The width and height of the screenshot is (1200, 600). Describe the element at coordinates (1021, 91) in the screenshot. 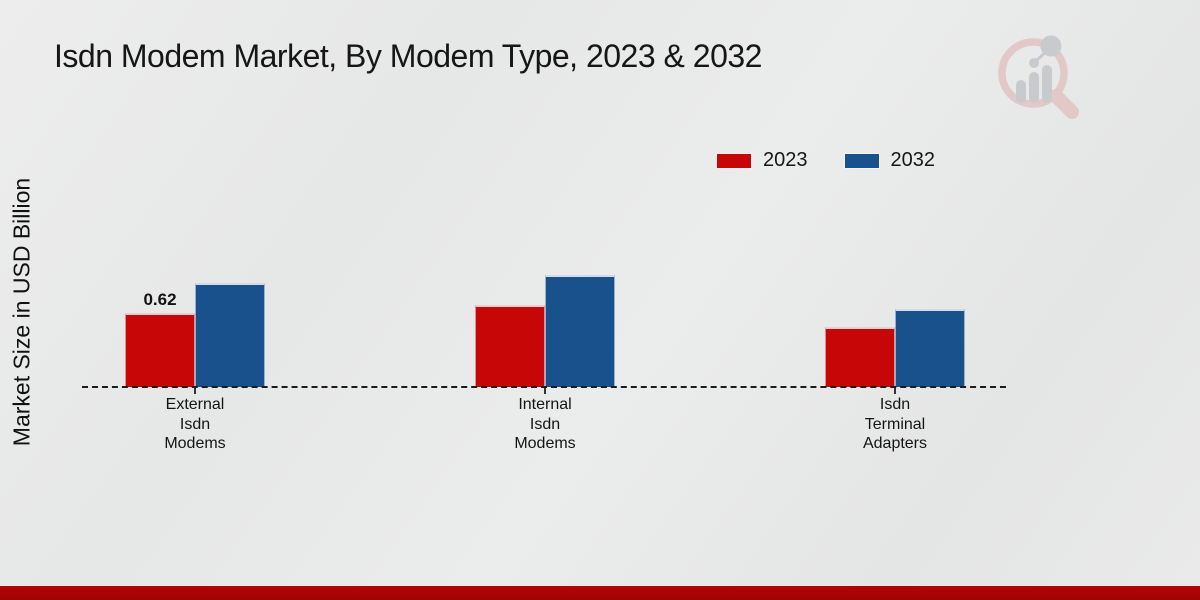

I see `logo-bar-small-icon` at that location.